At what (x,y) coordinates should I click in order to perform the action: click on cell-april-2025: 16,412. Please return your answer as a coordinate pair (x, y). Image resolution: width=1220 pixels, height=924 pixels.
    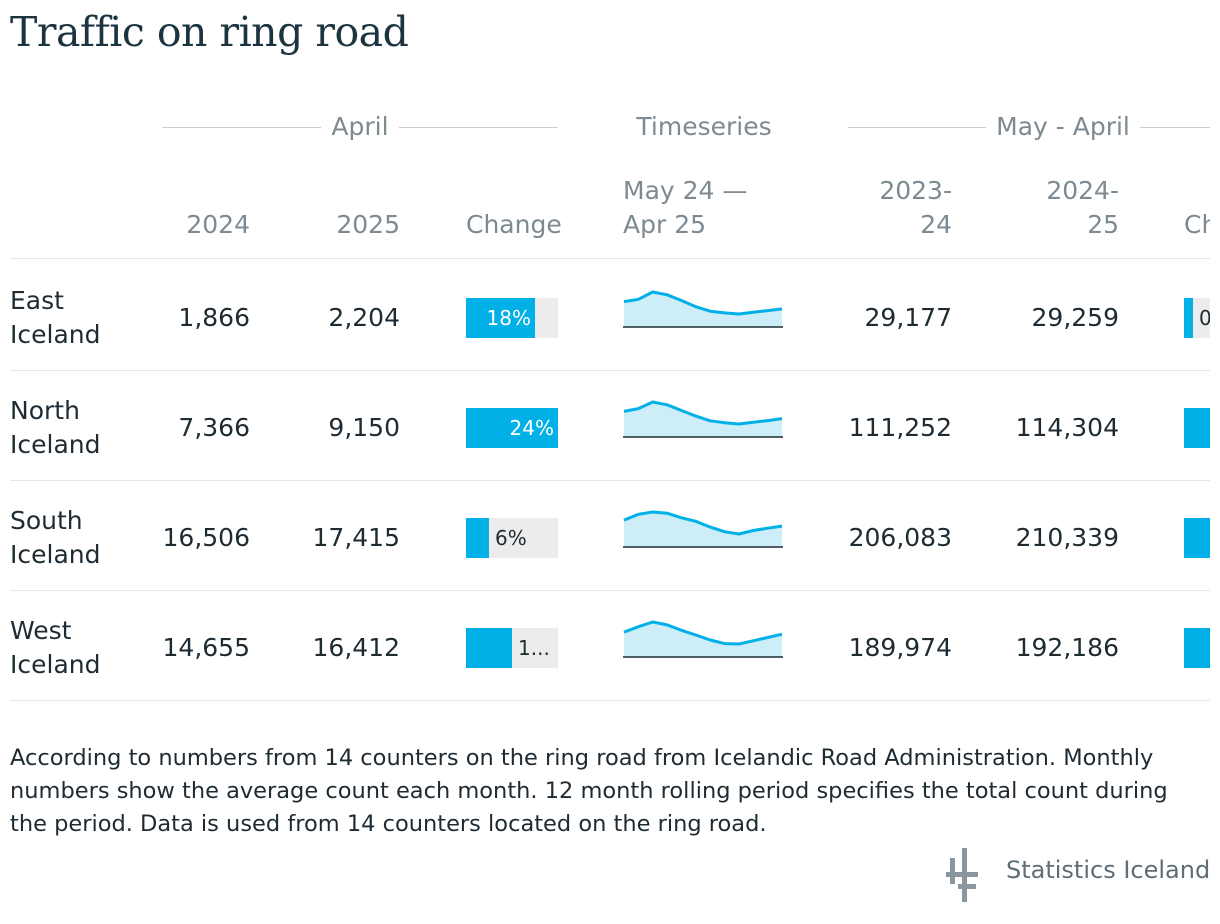
    Looking at the image, I should click on (356, 647).